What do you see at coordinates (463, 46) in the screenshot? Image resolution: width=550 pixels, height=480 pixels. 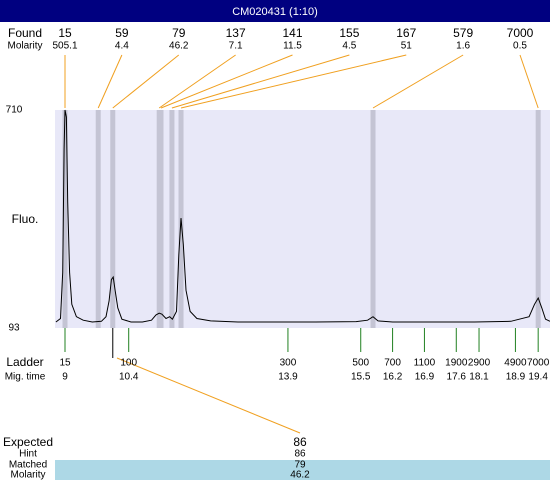 I see `found-molarity: 1.6` at bounding box center [463, 46].